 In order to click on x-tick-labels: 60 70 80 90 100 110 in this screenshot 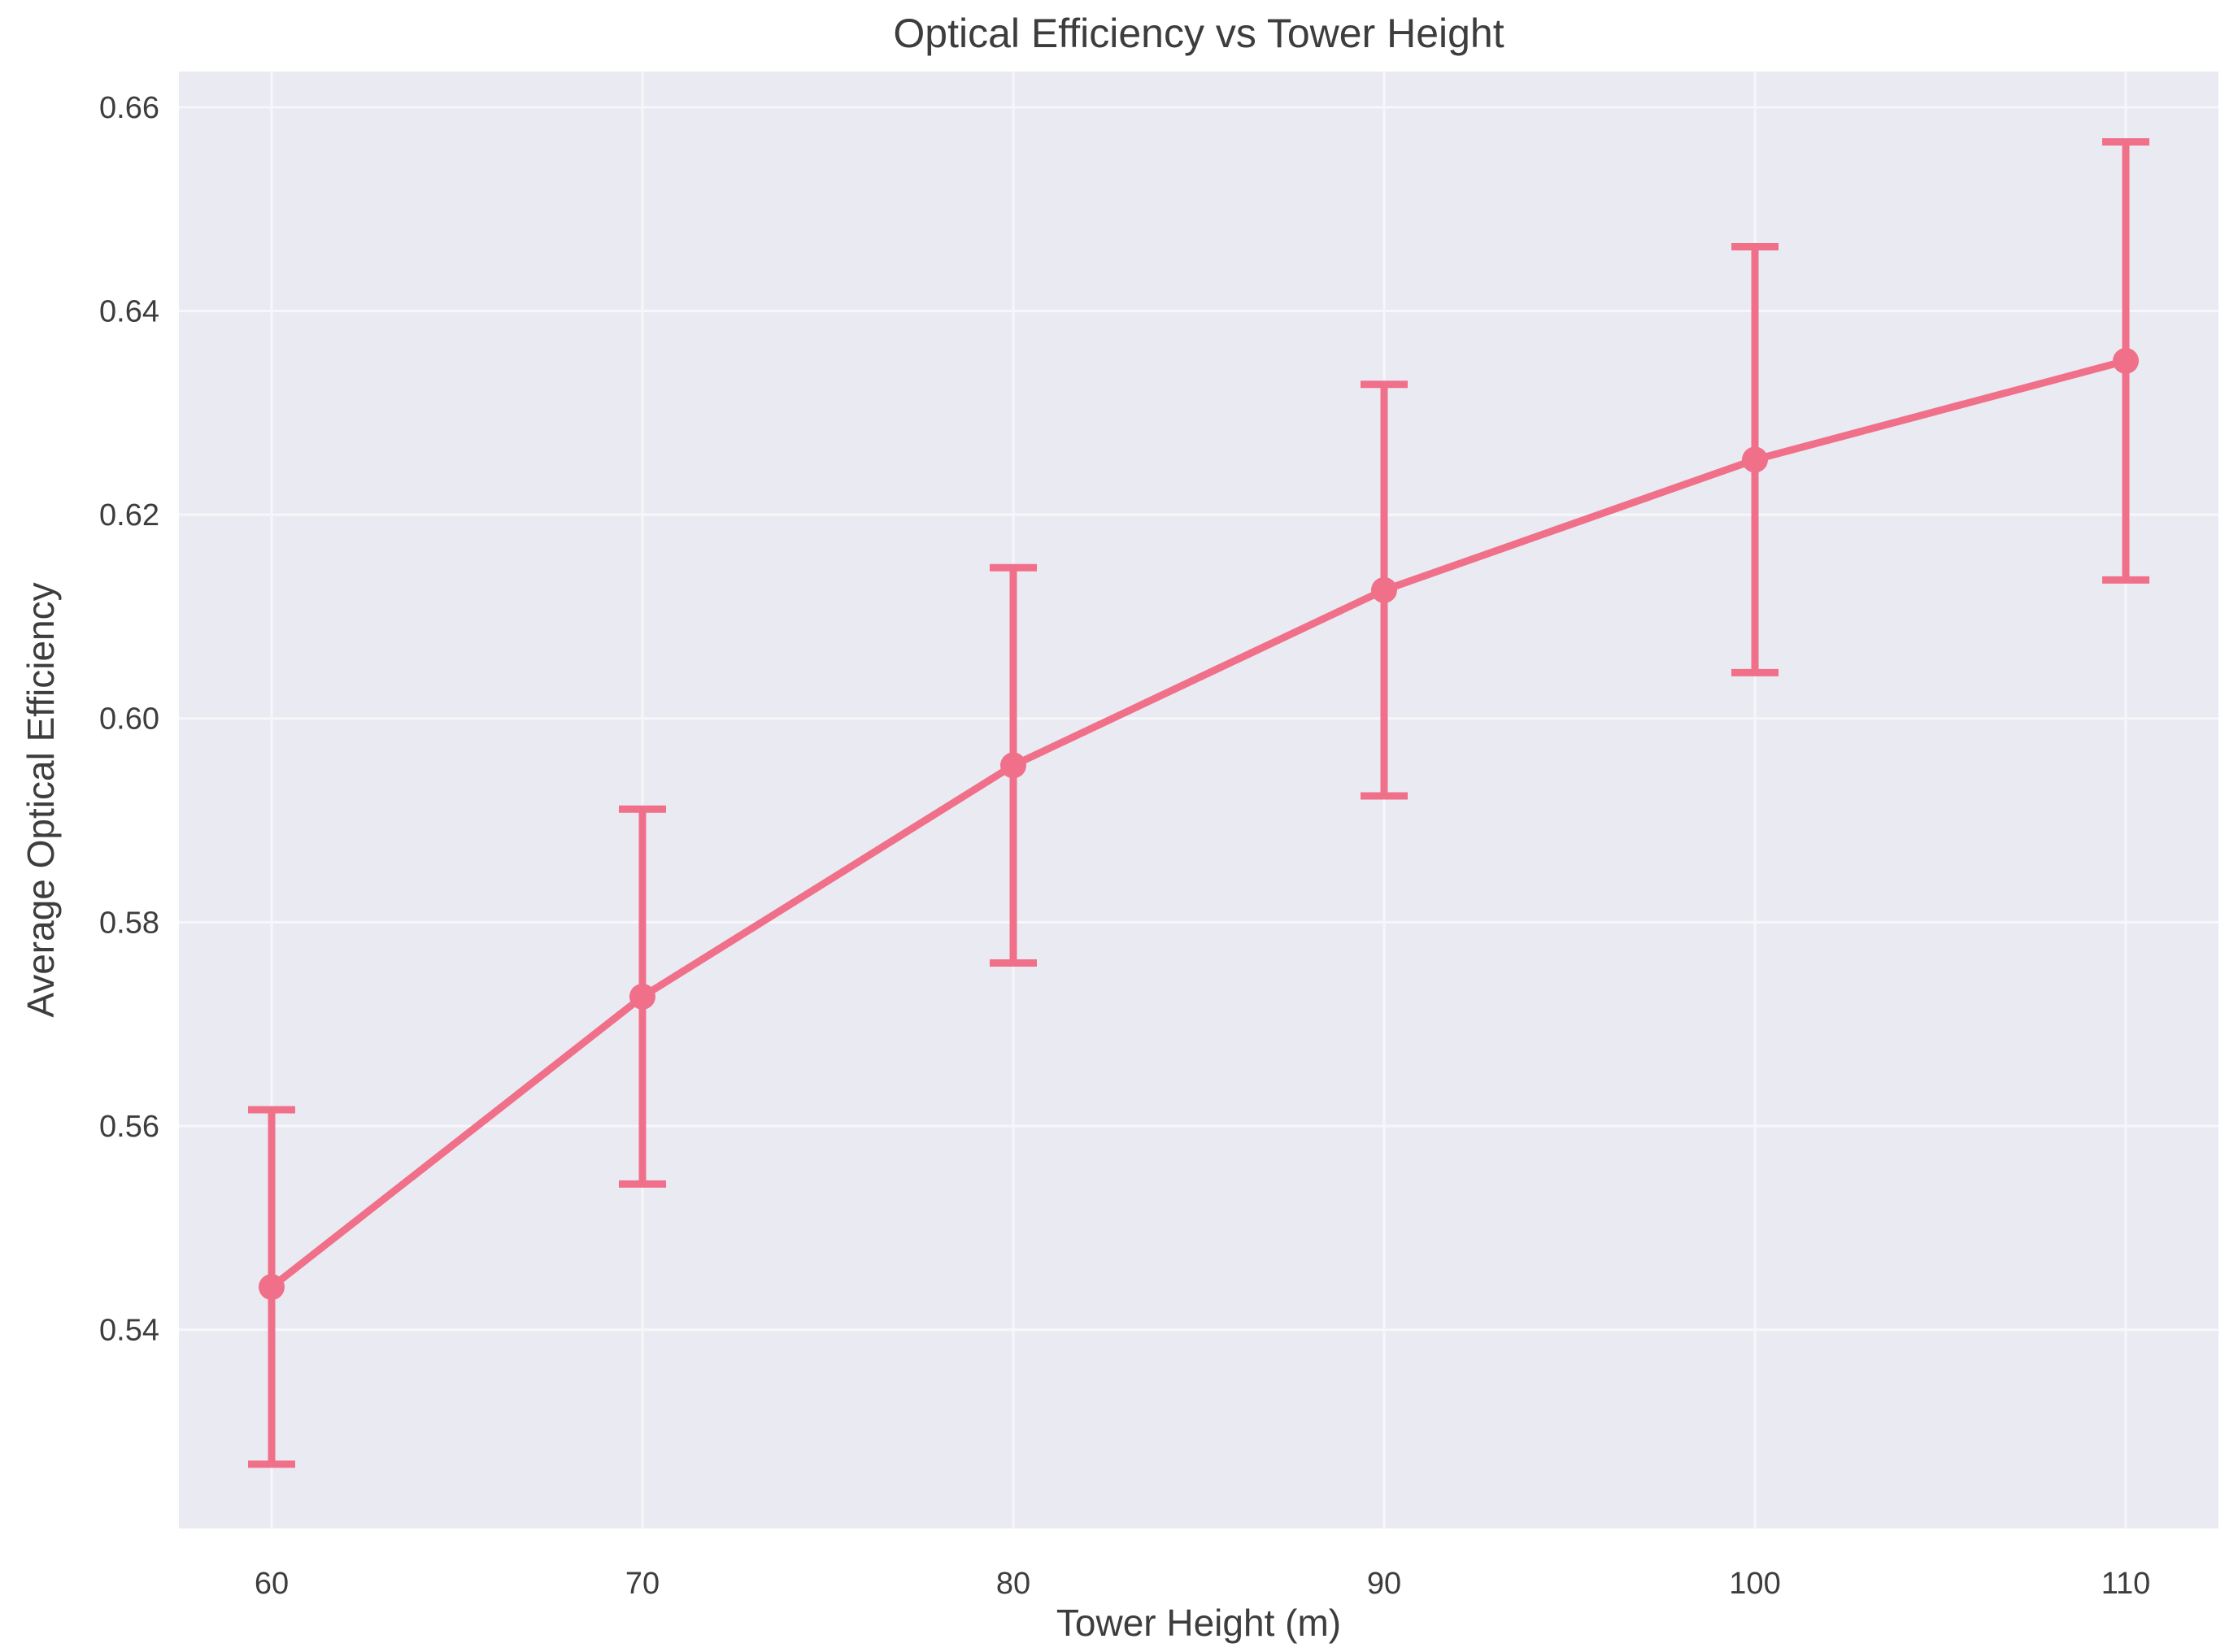, I will do `click(1202, 1584)`.